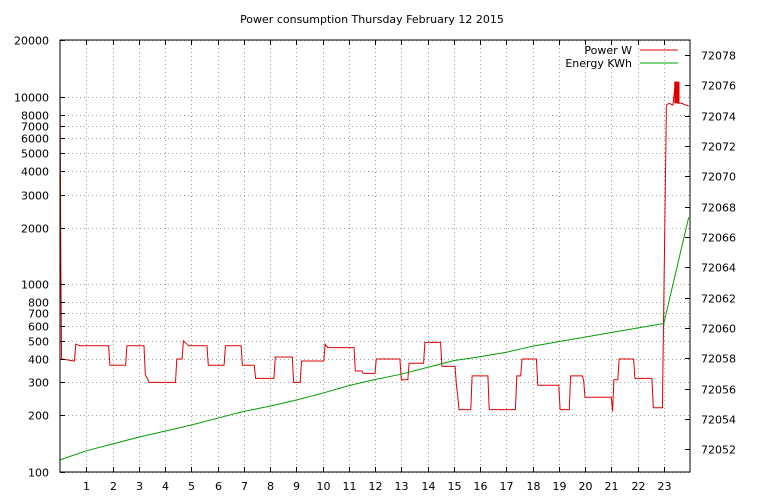  What do you see at coordinates (718, 420) in the screenshot?
I see `y-right-tick-label: 72054` at bounding box center [718, 420].